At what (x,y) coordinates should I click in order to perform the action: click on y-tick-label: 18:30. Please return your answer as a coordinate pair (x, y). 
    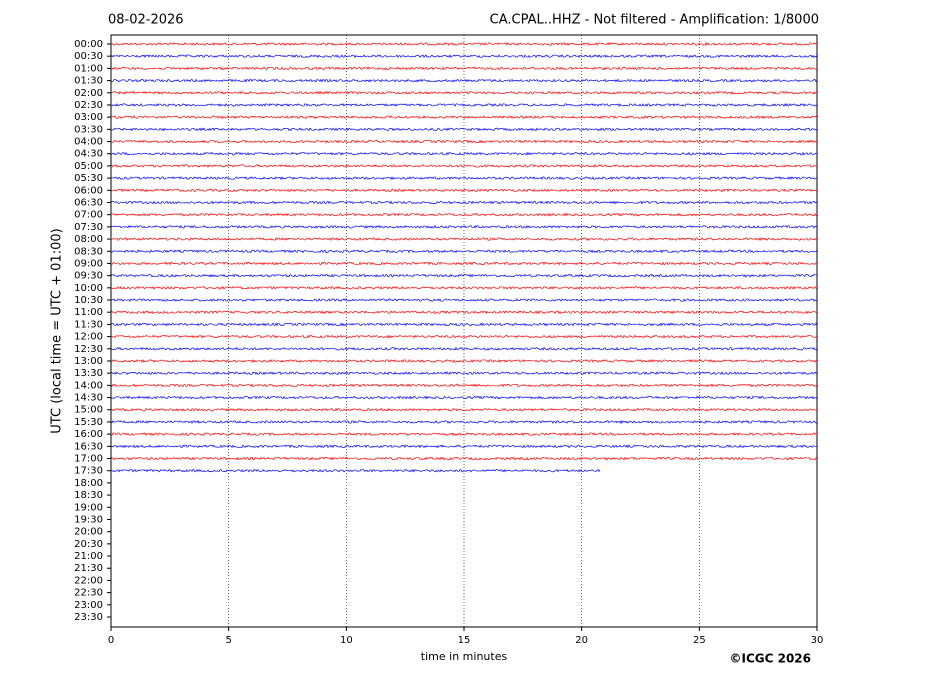
    Looking at the image, I should click on (88, 495).